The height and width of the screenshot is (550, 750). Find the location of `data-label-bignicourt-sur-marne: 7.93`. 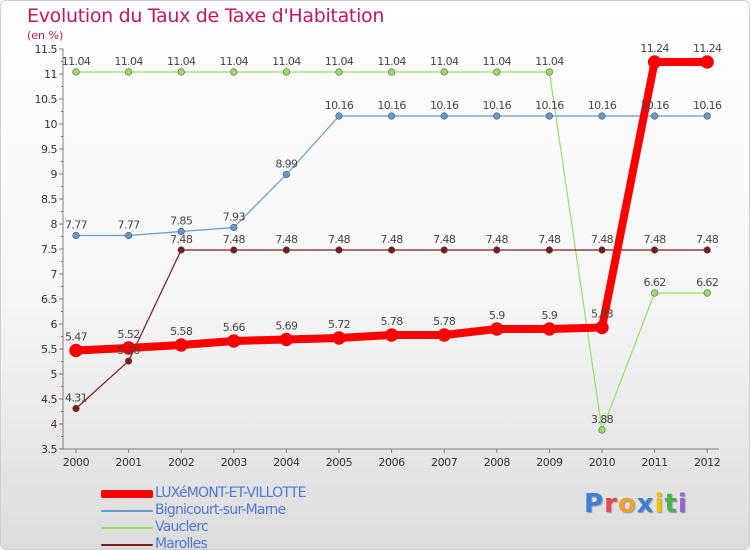

data-label-bignicourt-sur-marne: 7.93 is located at coordinates (234, 217).